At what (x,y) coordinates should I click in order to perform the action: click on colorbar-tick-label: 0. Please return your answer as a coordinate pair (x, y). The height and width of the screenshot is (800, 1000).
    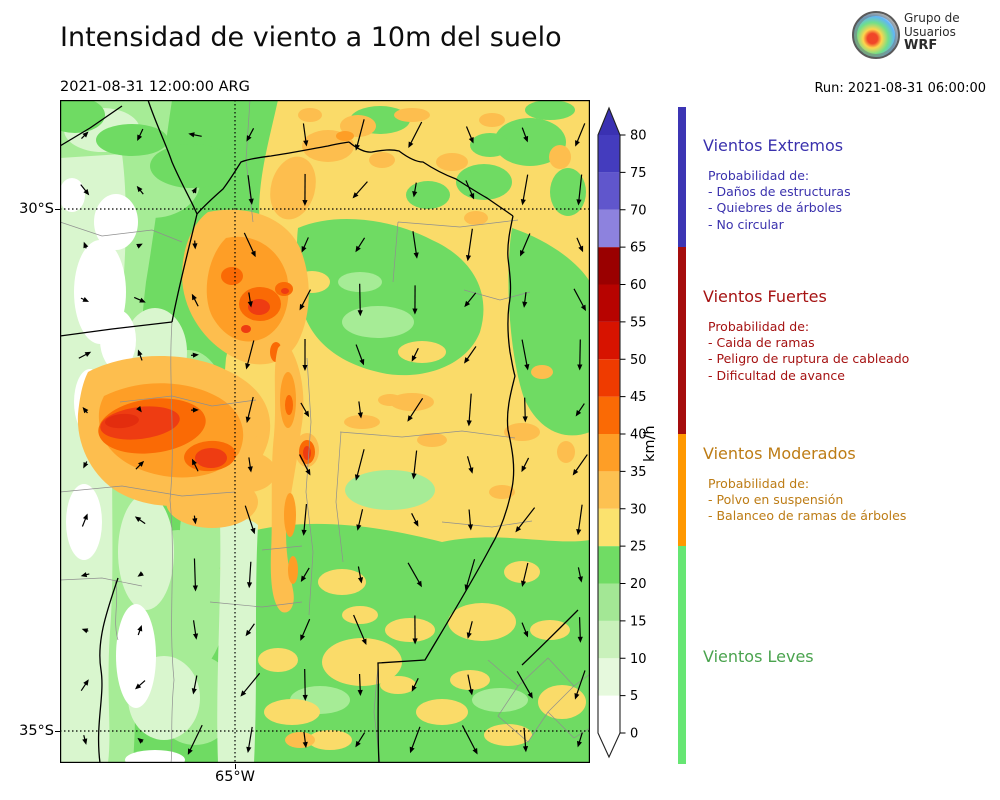
    Looking at the image, I should click on (634, 734).